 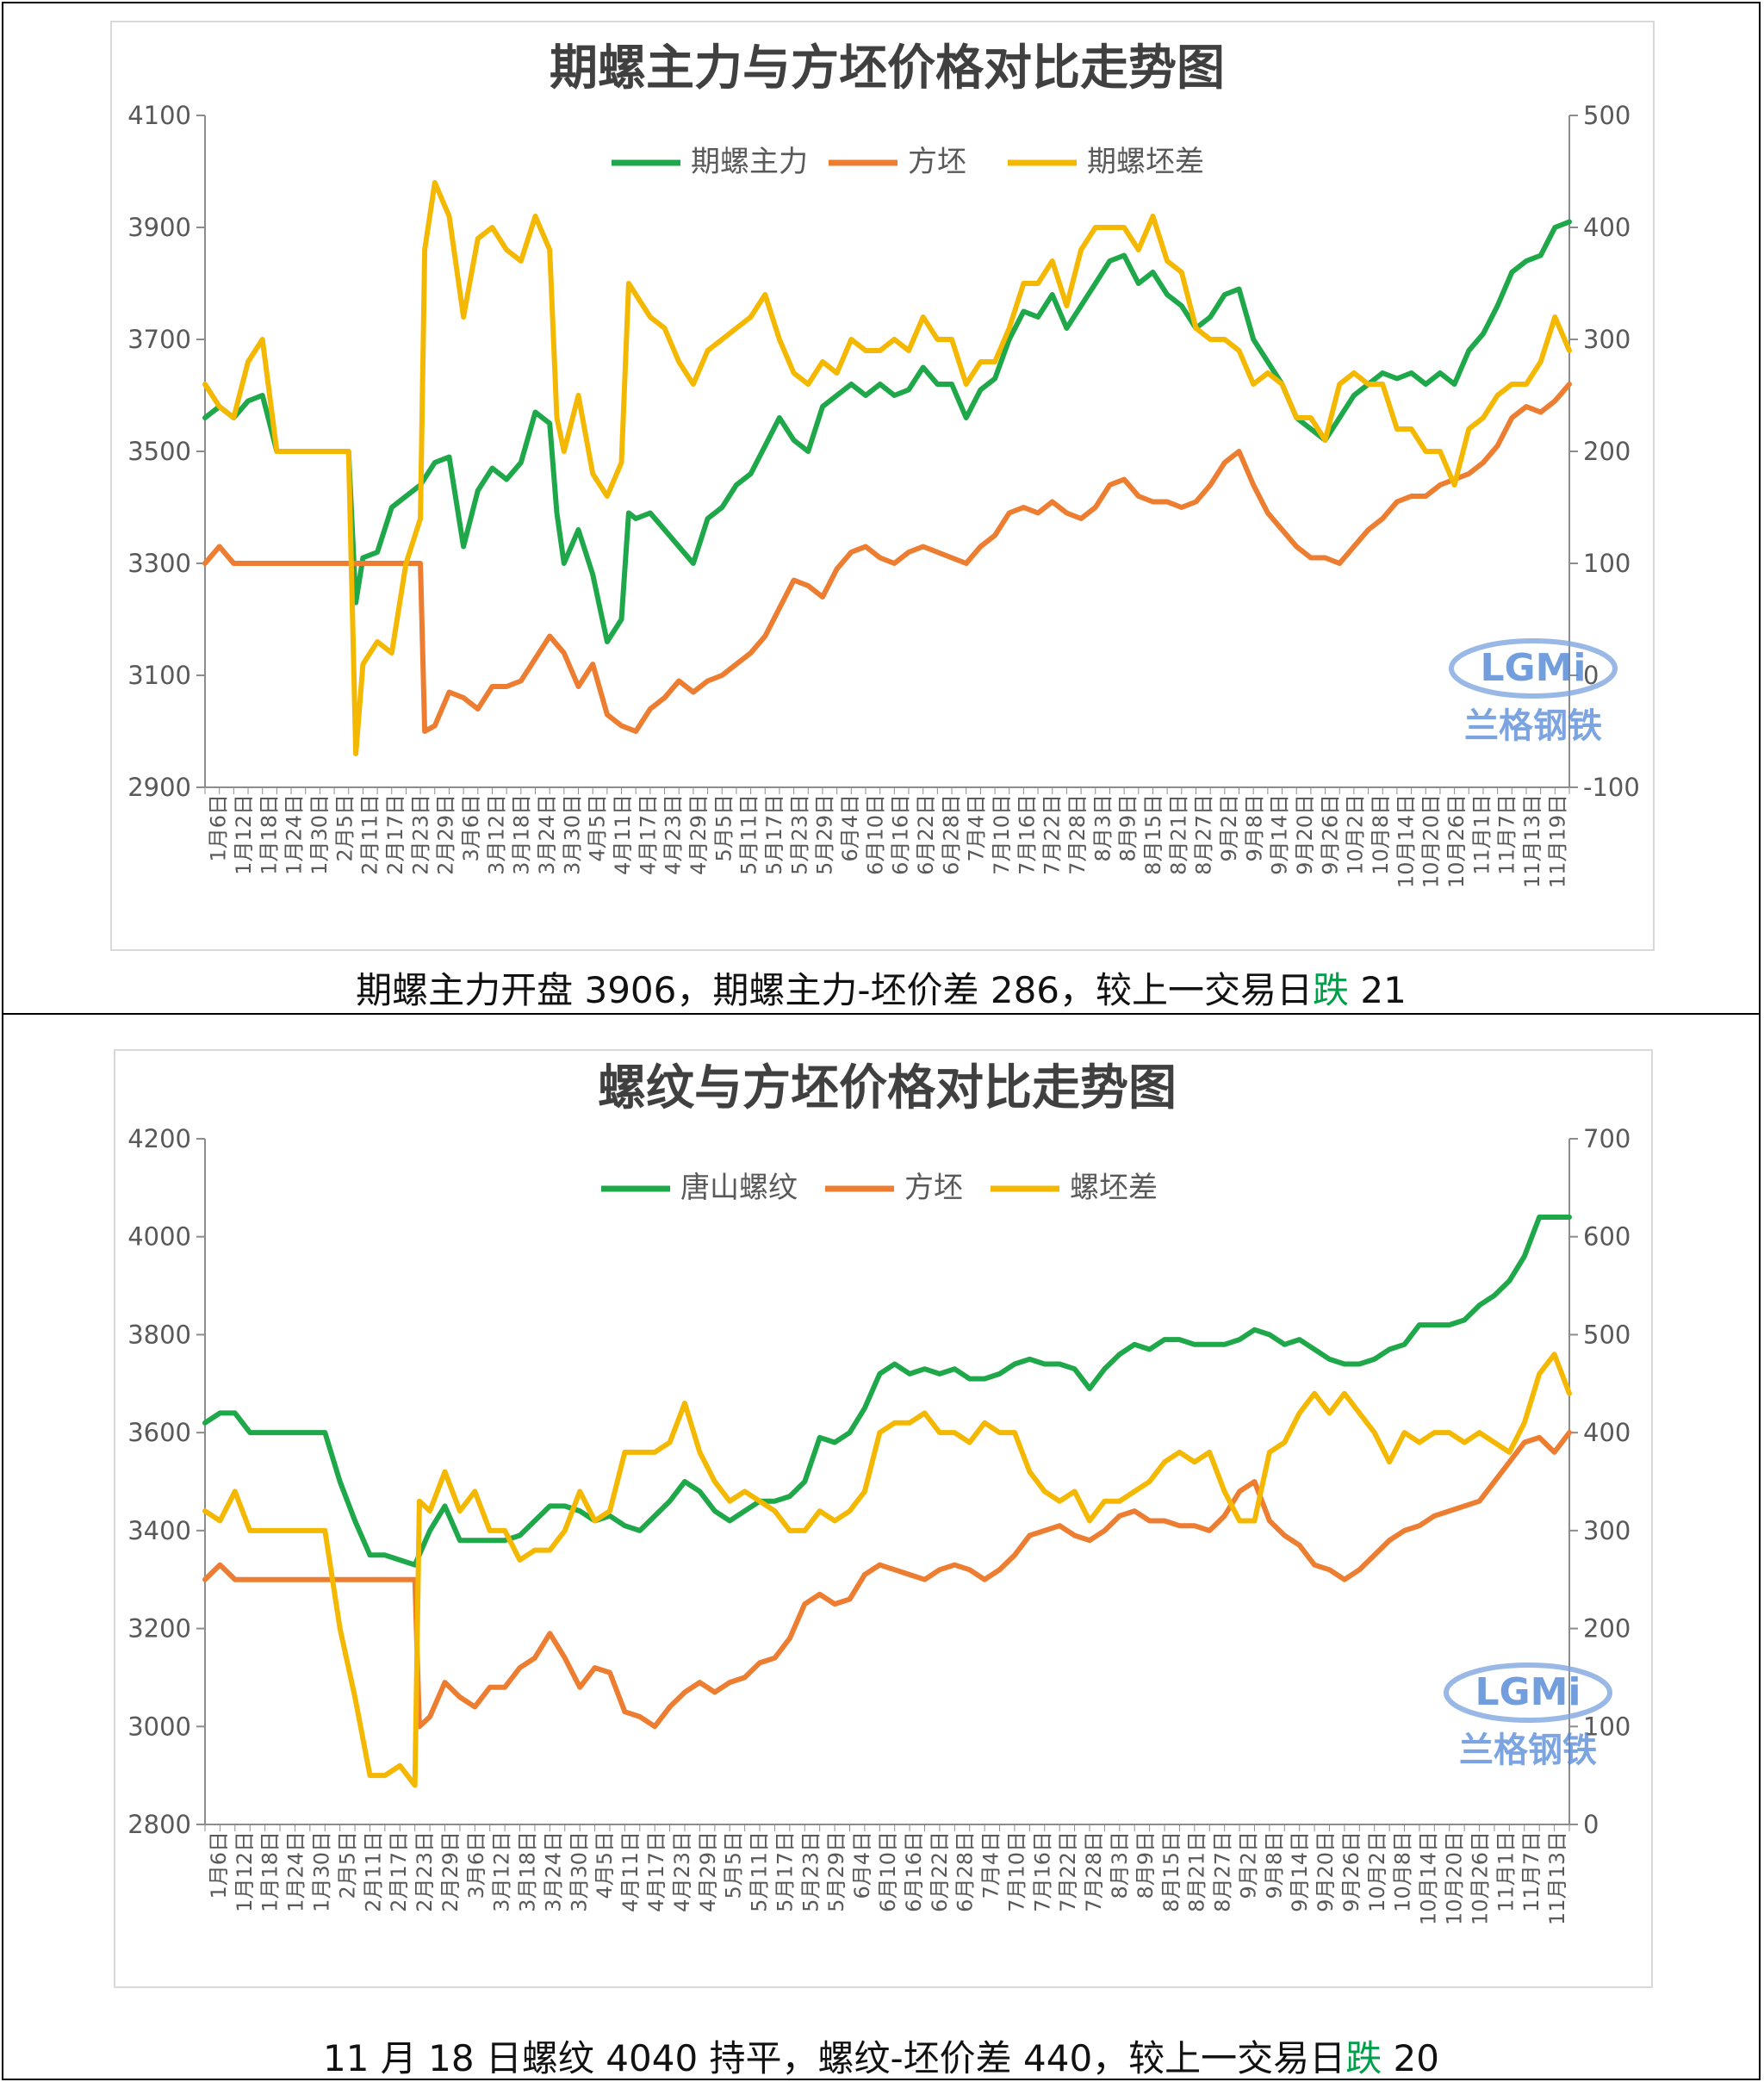 I want to click on left-tick-label: 3300, so click(x=159, y=563).